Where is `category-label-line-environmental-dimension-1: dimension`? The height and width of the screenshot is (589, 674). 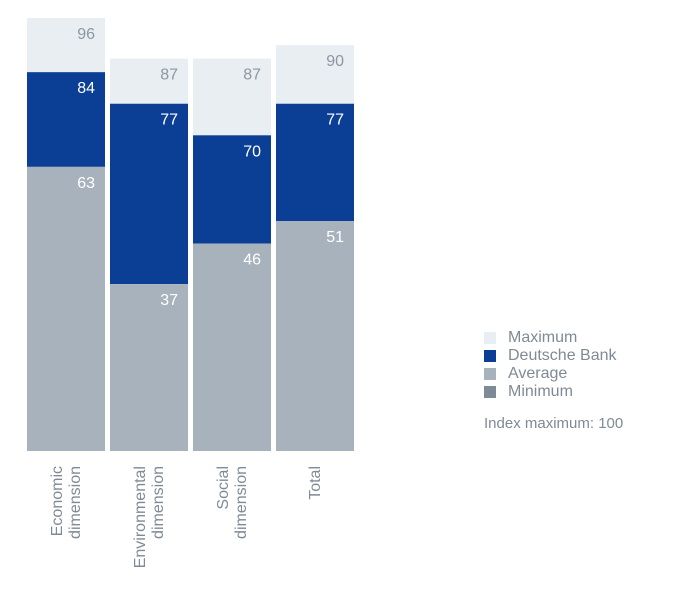
category-label-line-environmental-dimension-1: dimension is located at coordinates (158, 502).